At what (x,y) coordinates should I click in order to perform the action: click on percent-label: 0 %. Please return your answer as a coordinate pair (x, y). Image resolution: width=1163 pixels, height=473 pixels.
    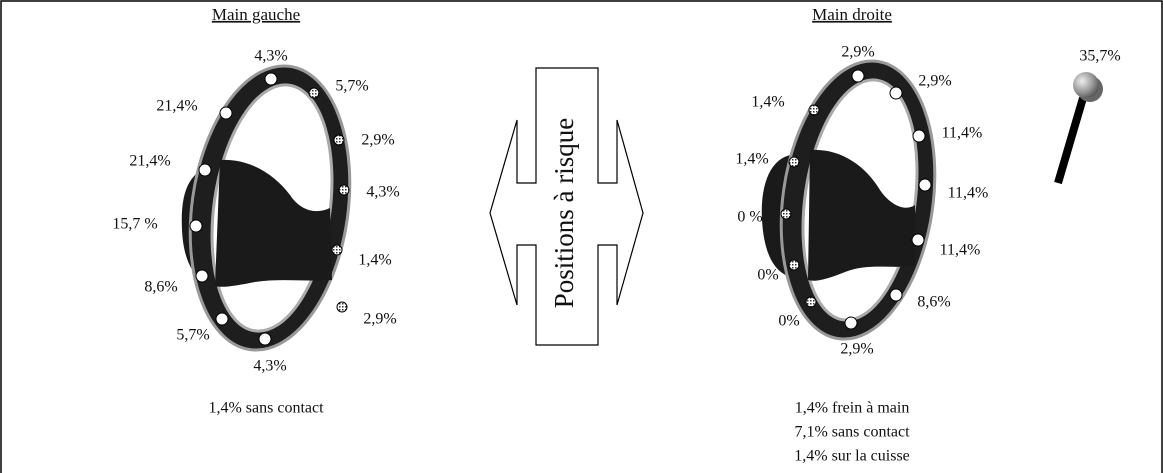
    Looking at the image, I should click on (749, 217).